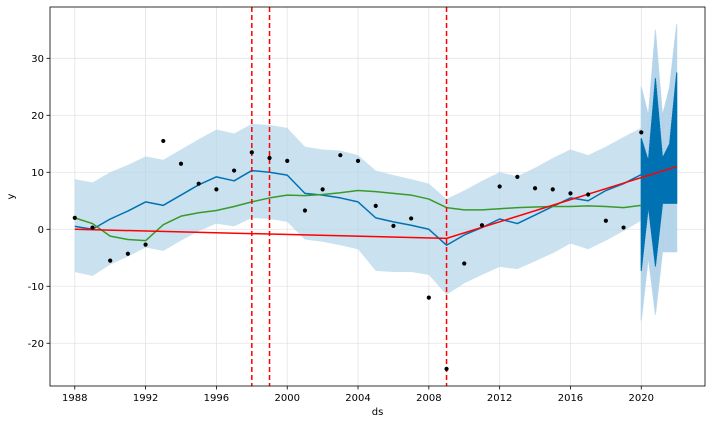  I want to click on x-tick-label: 2004, so click(357, 398).